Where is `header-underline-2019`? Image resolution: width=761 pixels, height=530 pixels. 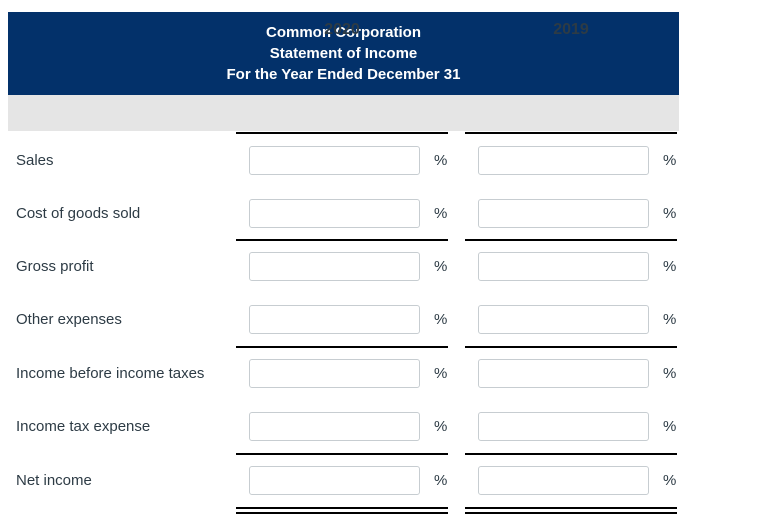 header-underline-2019 is located at coordinates (571, 133).